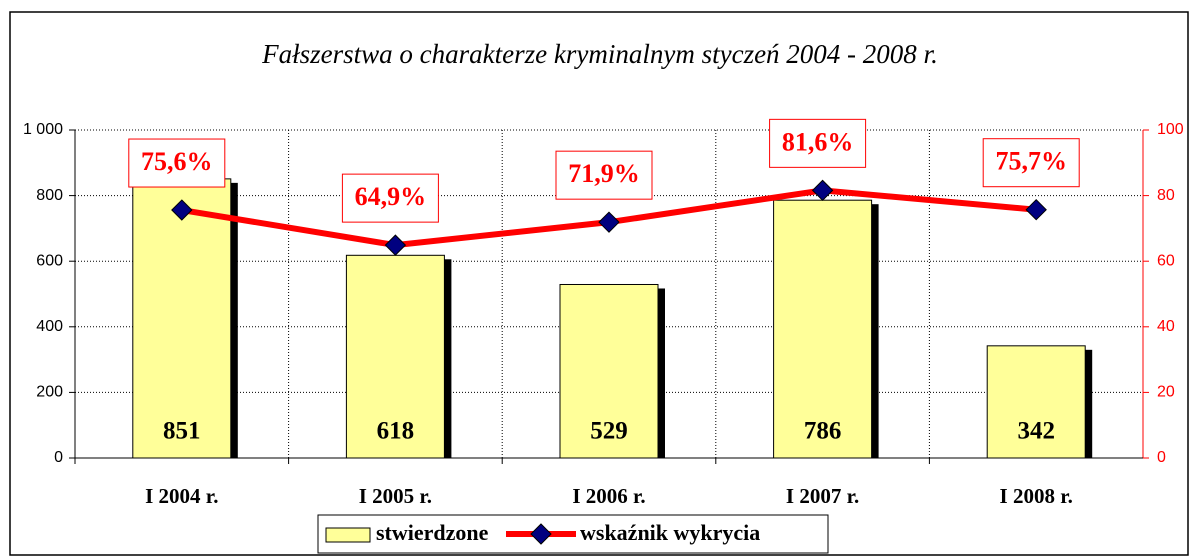 Image resolution: width=1194 pixels, height=558 pixels. I want to click on legend-swatch, so click(348, 535).